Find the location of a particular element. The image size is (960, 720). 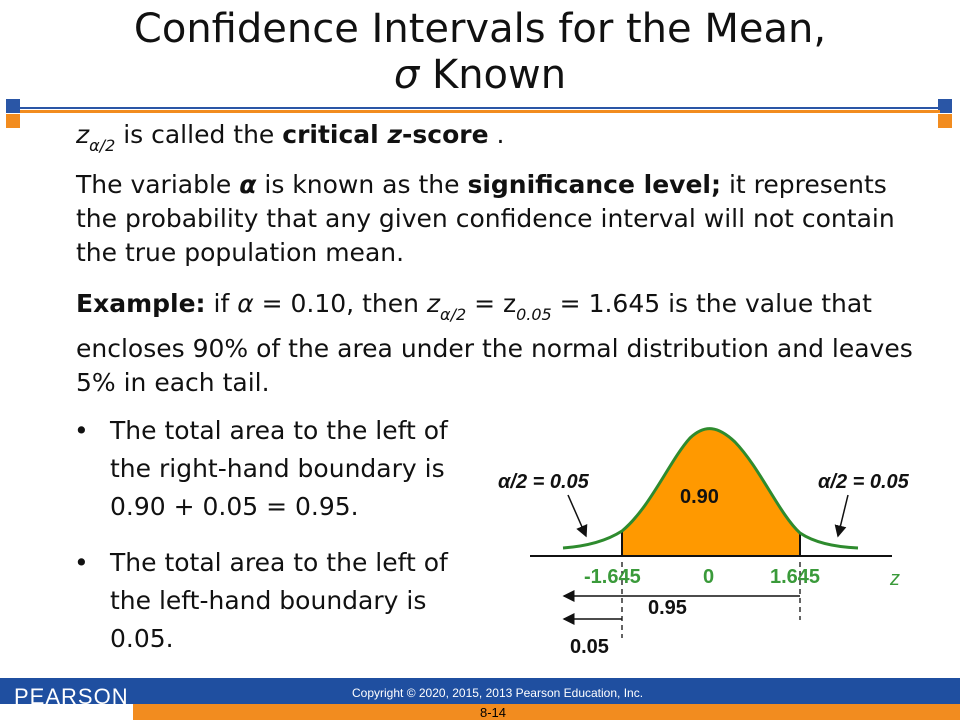

z005-subscript: 0.05 is located at coordinates (534, 314).